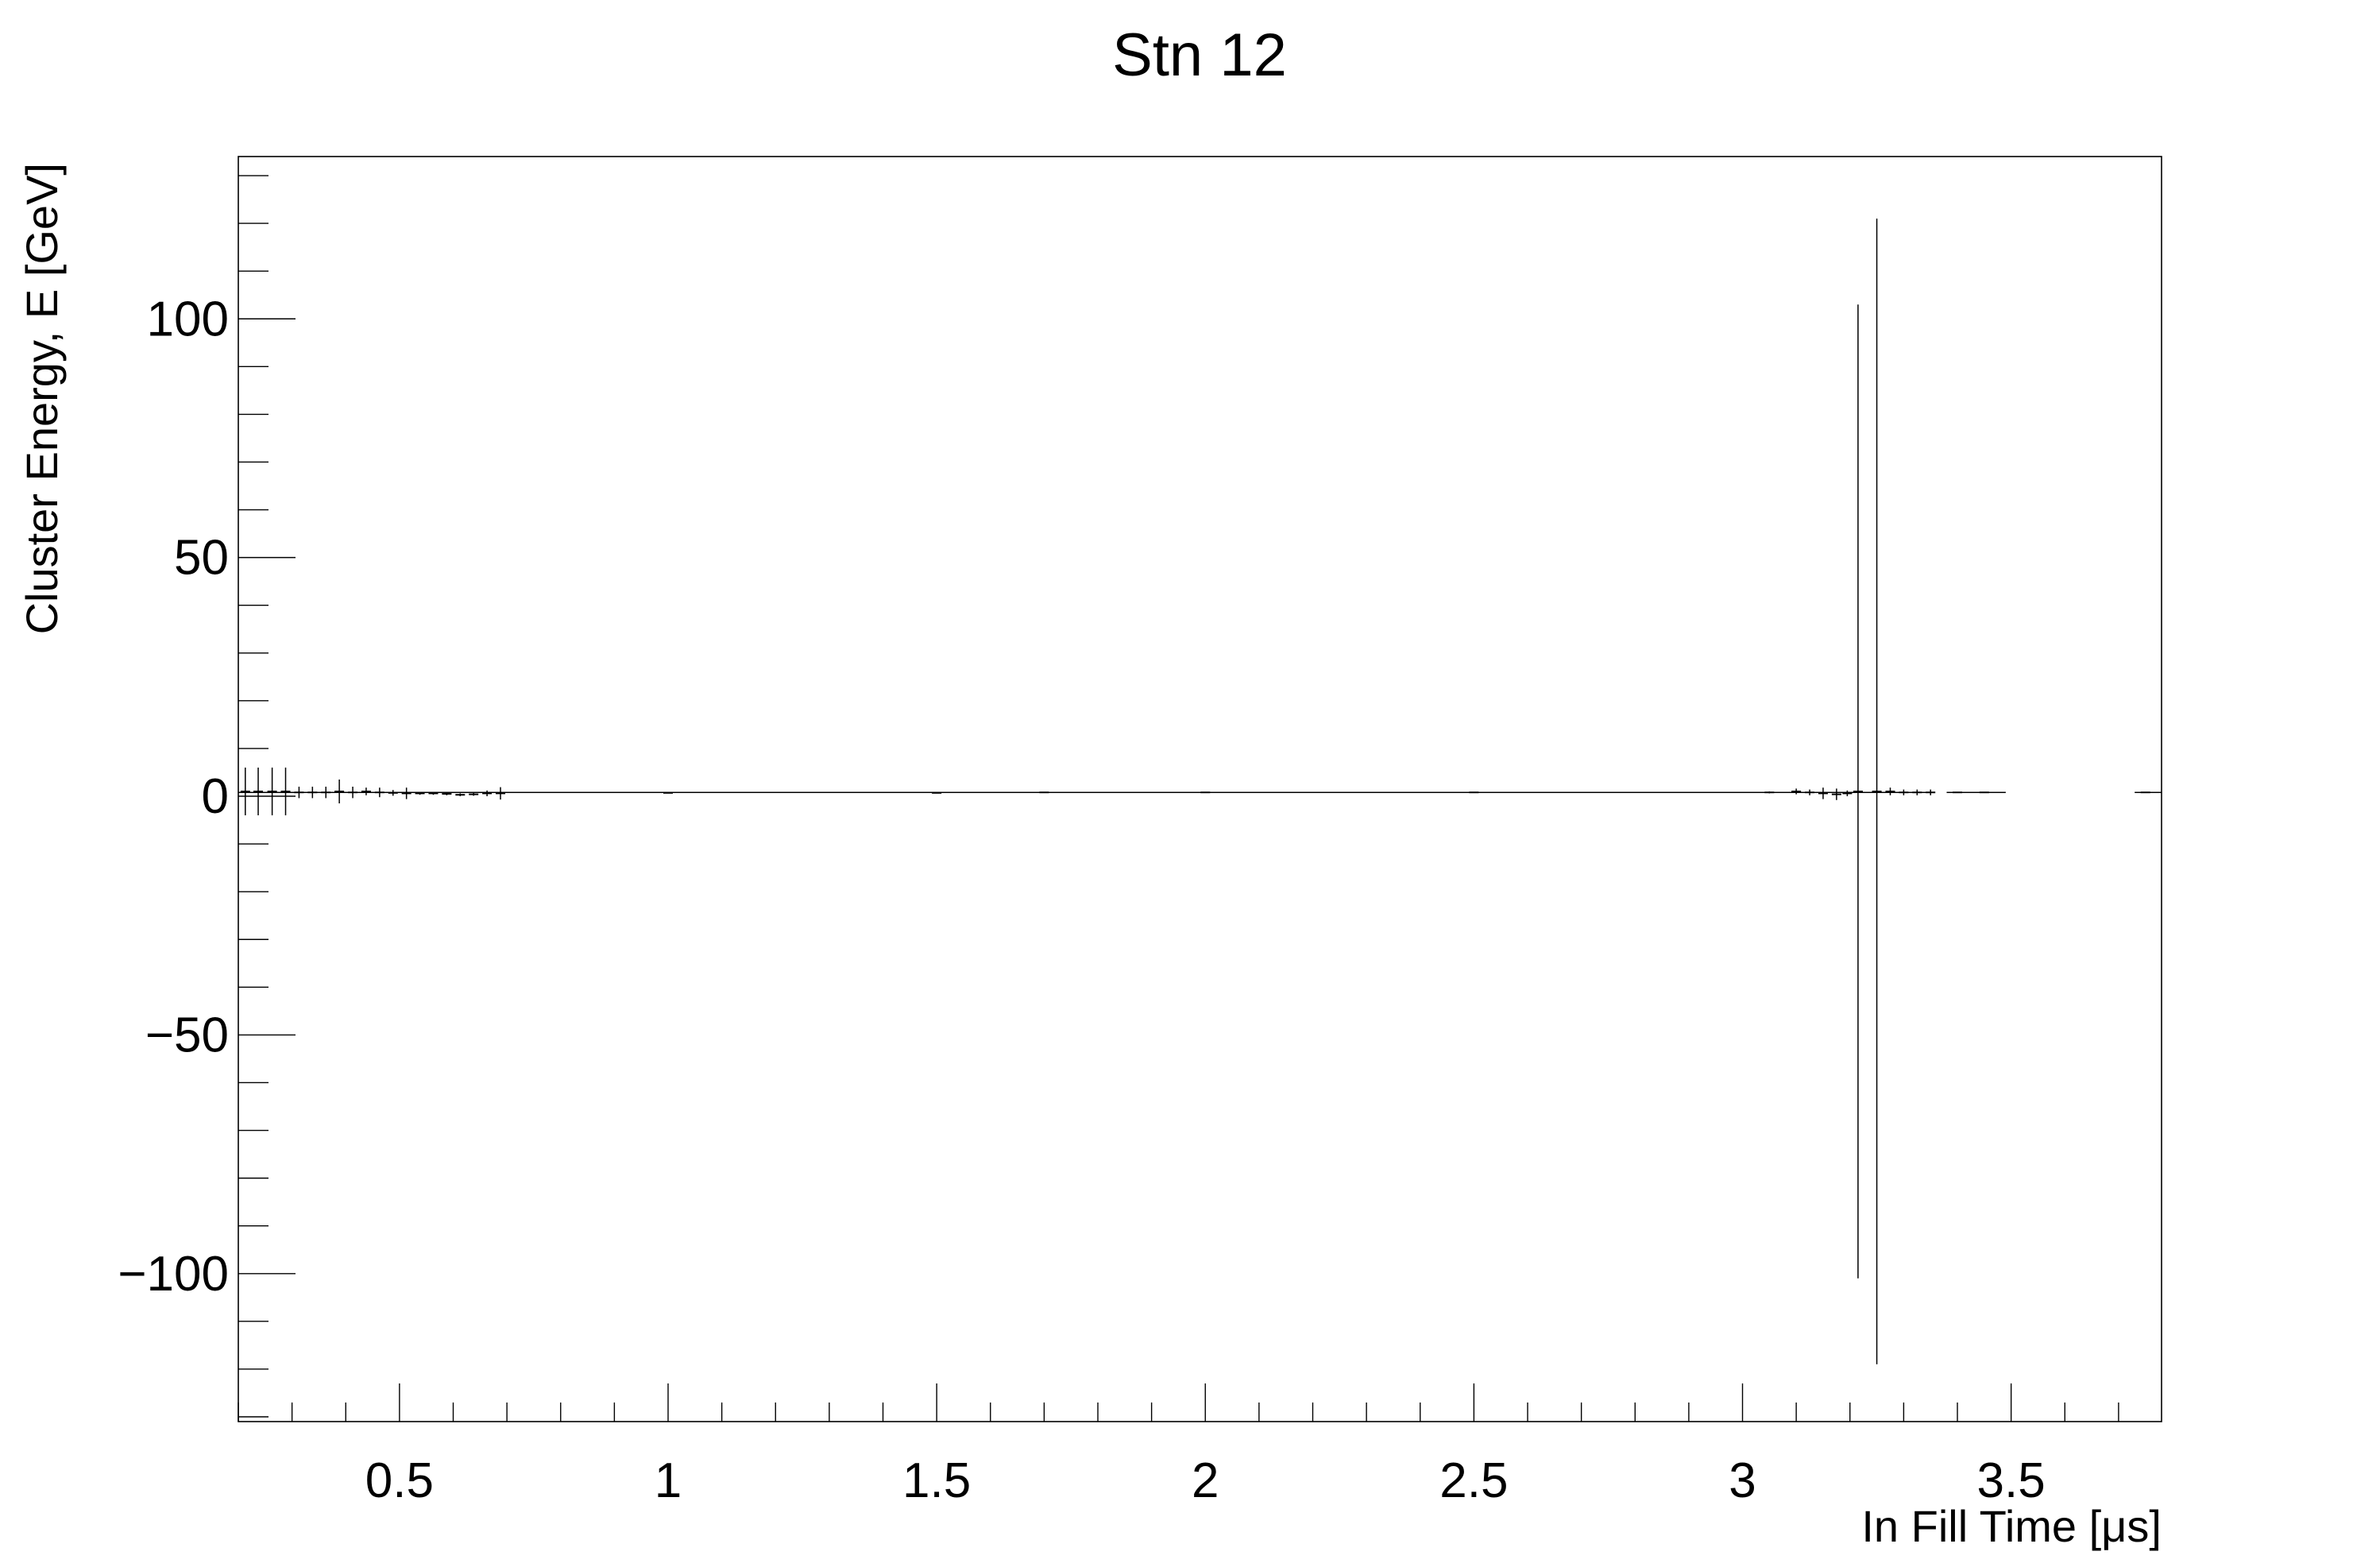 This screenshot has height=1567, width=2380. I want to click on y-tick-label: 50, so click(201, 558).